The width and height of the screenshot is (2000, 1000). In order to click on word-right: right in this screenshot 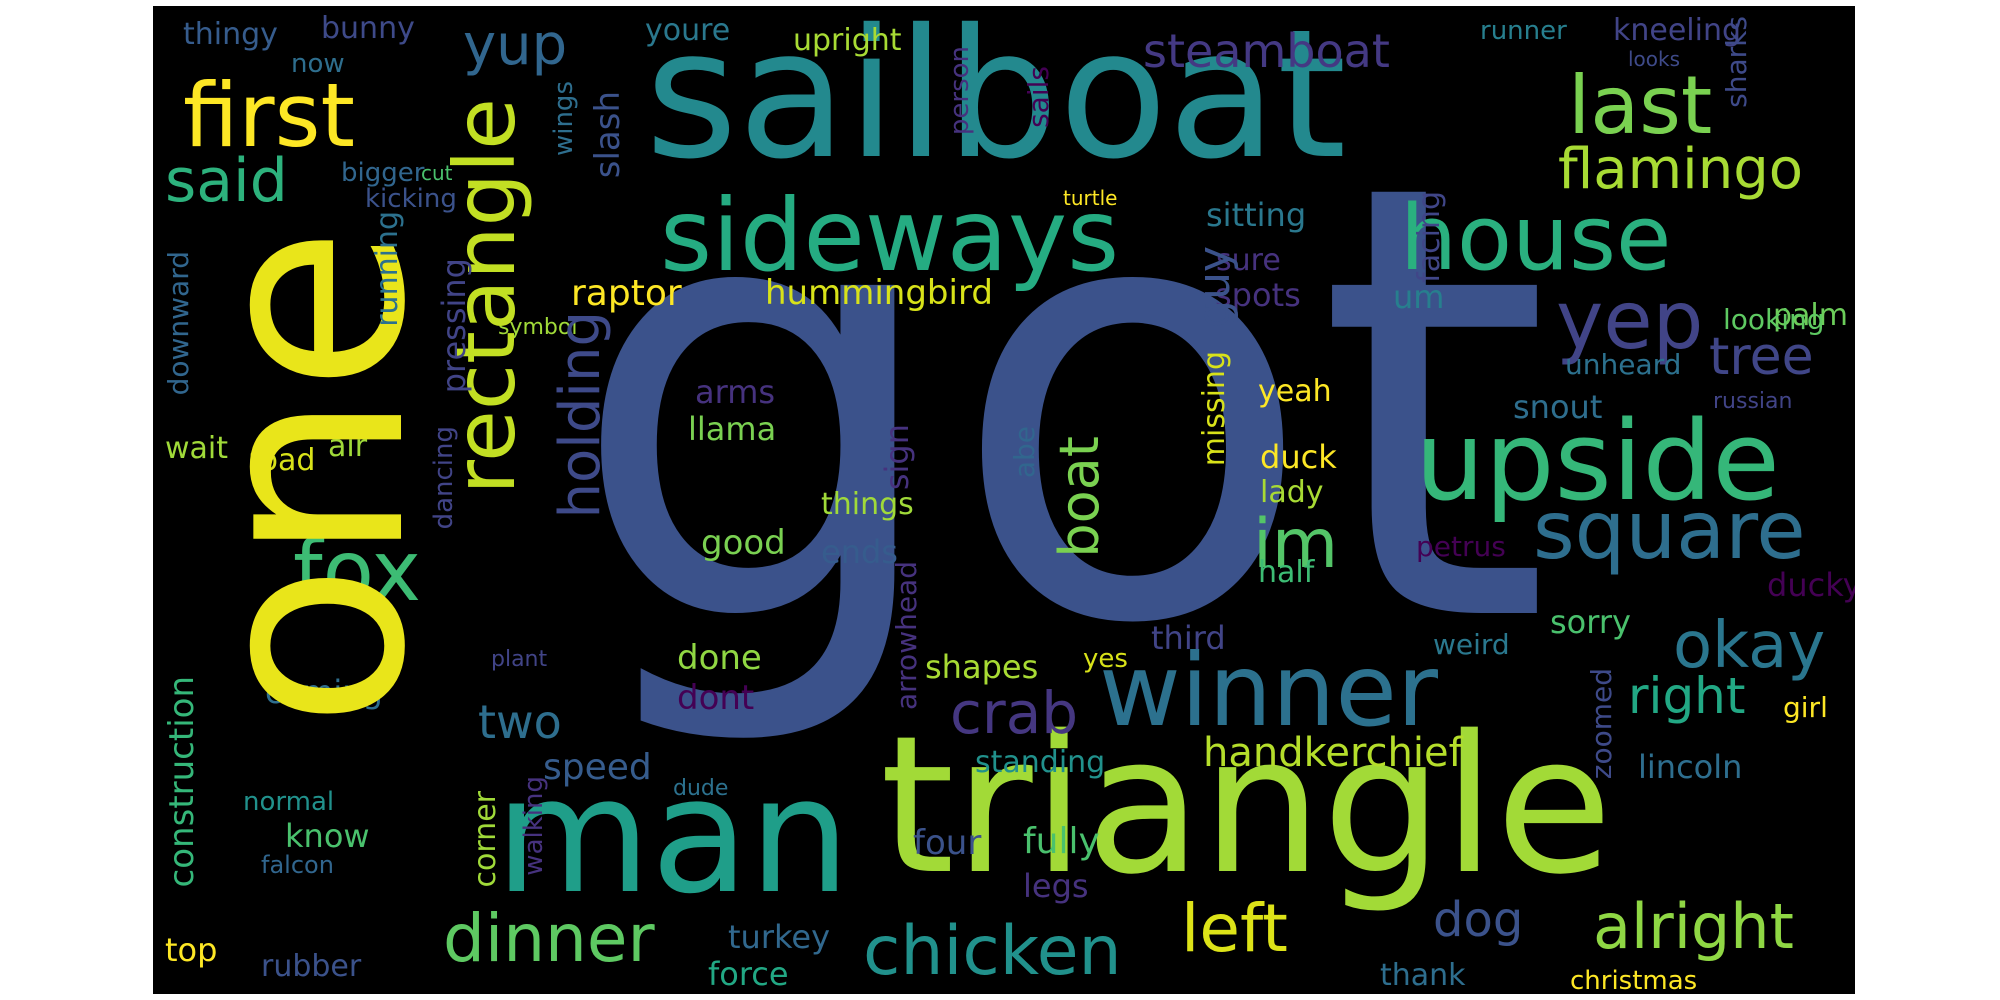, I will do `click(1687, 696)`.